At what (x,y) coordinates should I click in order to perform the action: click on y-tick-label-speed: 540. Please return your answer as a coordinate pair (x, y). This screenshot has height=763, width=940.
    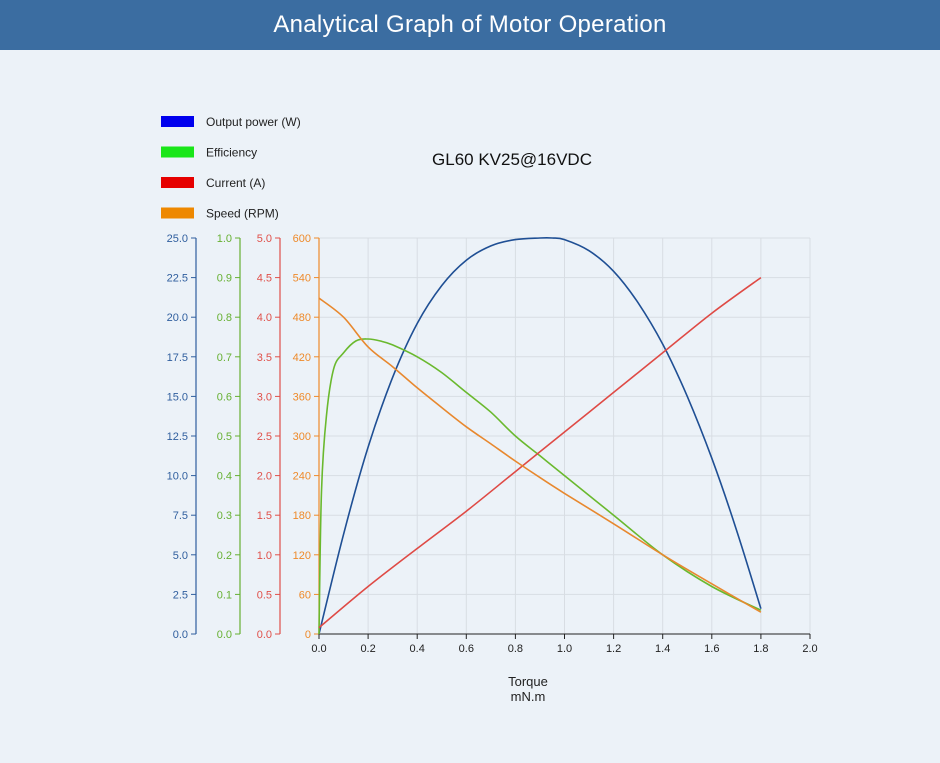
    Looking at the image, I should click on (302, 279).